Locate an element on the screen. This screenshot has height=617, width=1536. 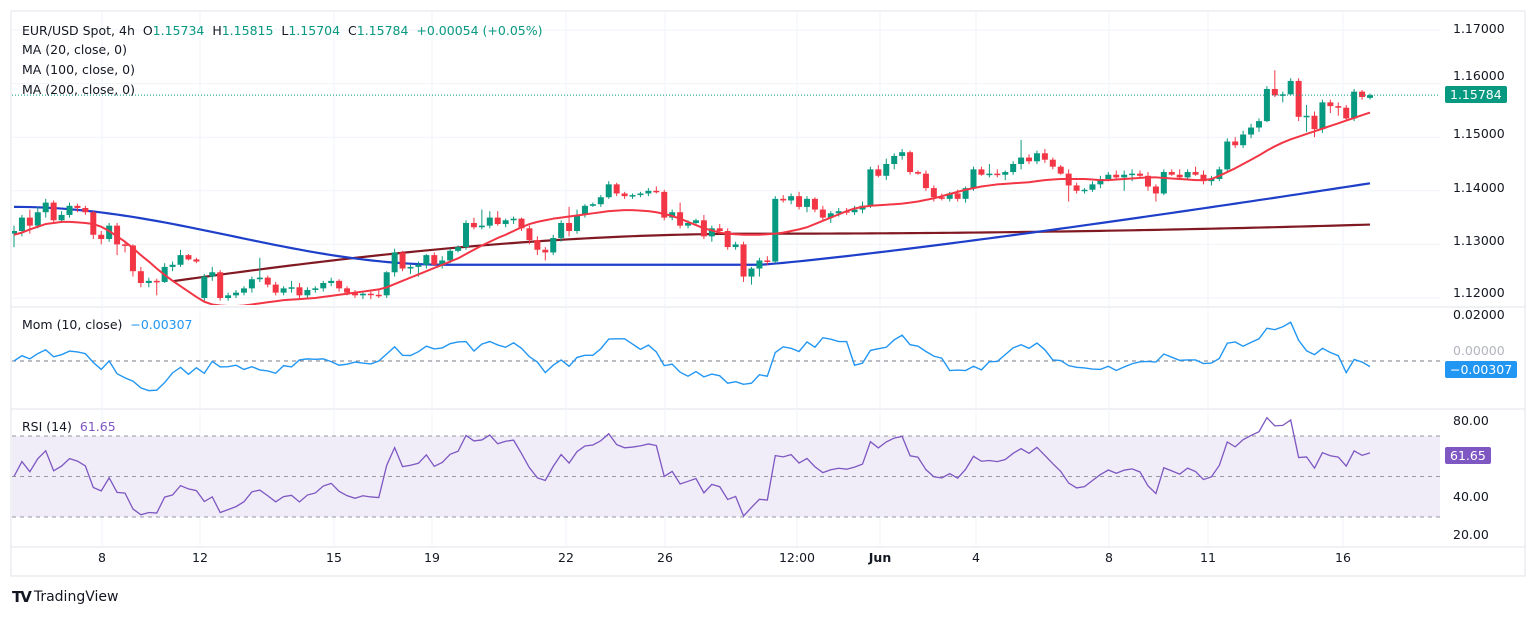
momentum-line is located at coordinates (726, 356).